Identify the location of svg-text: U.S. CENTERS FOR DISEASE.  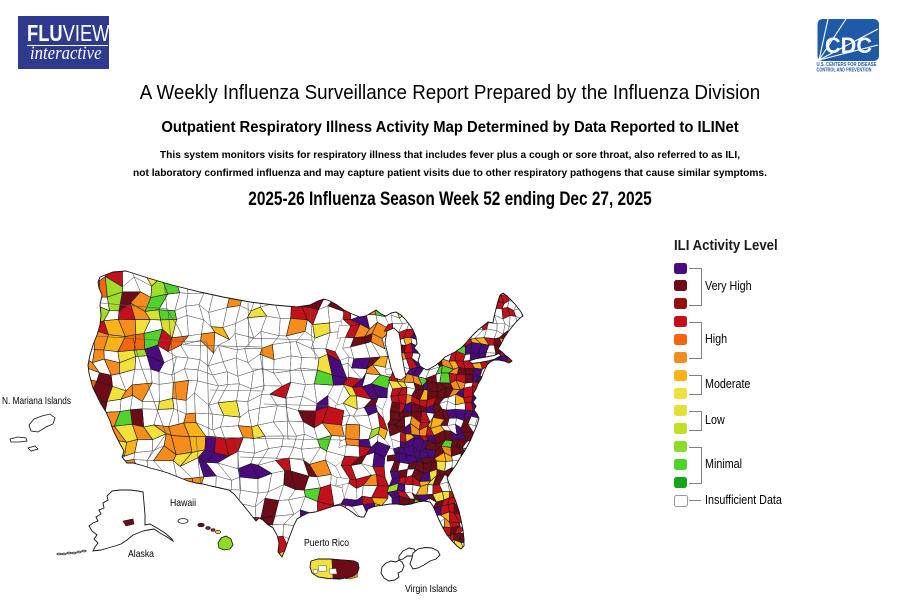
(847, 65).